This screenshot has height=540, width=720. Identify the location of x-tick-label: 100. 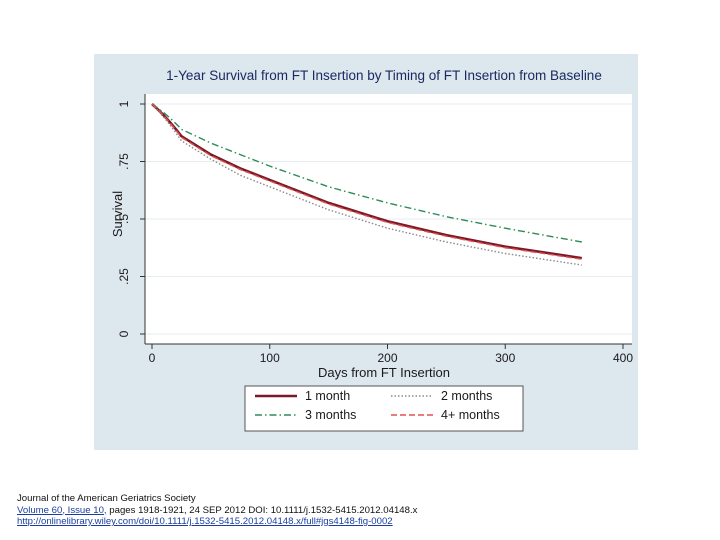
(270, 358).